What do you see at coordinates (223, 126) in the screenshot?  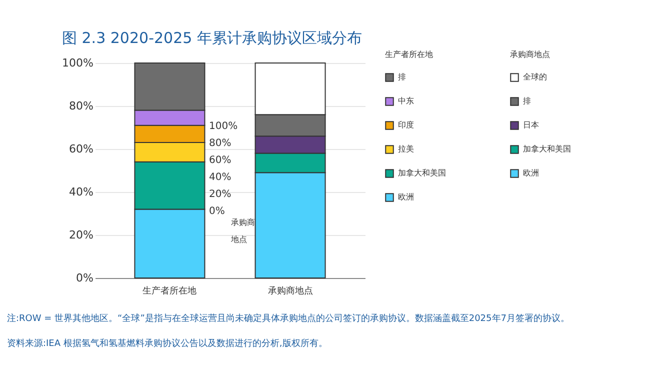 I see `annotation: 100%` at bounding box center [223, 126].